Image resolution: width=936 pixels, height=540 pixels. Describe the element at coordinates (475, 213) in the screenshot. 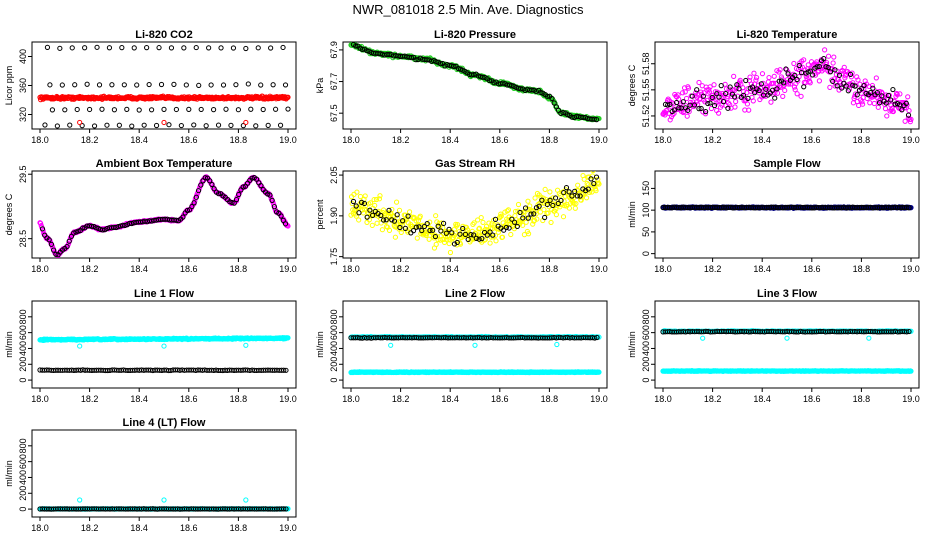

I see `plot-area` at that location.